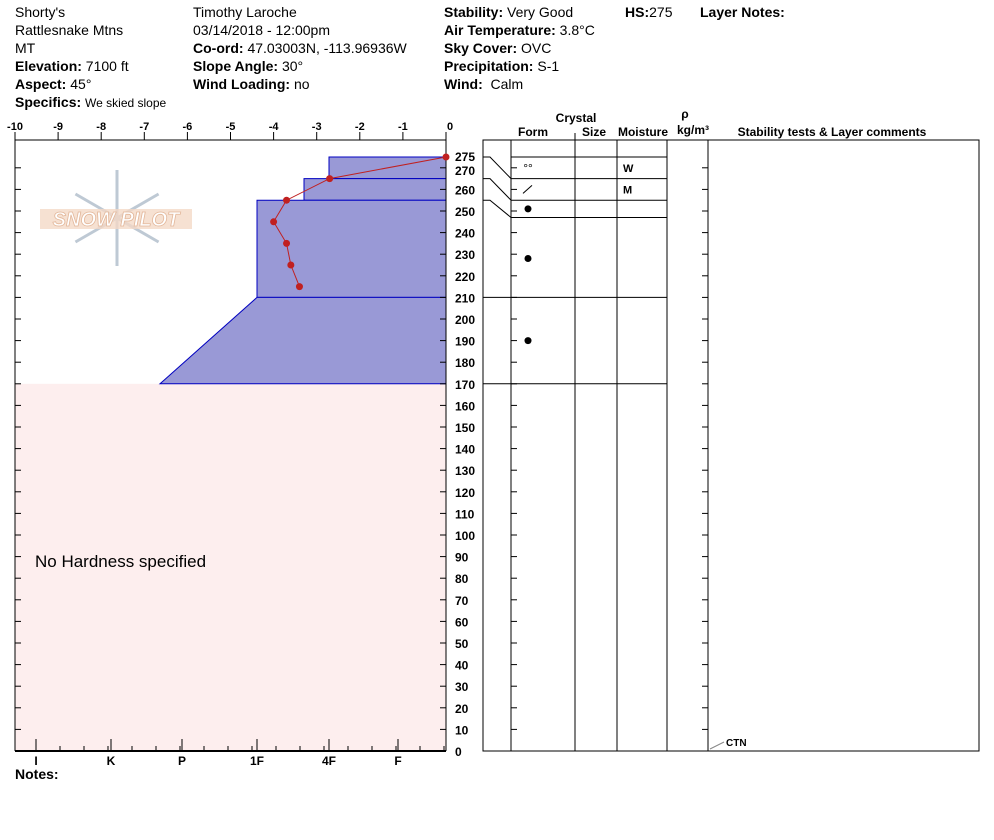 The image size is (994, 840). Describe the element at coordinates (527, 189) in the screenshot. I see `decomposing-fragments-icon` at that location.